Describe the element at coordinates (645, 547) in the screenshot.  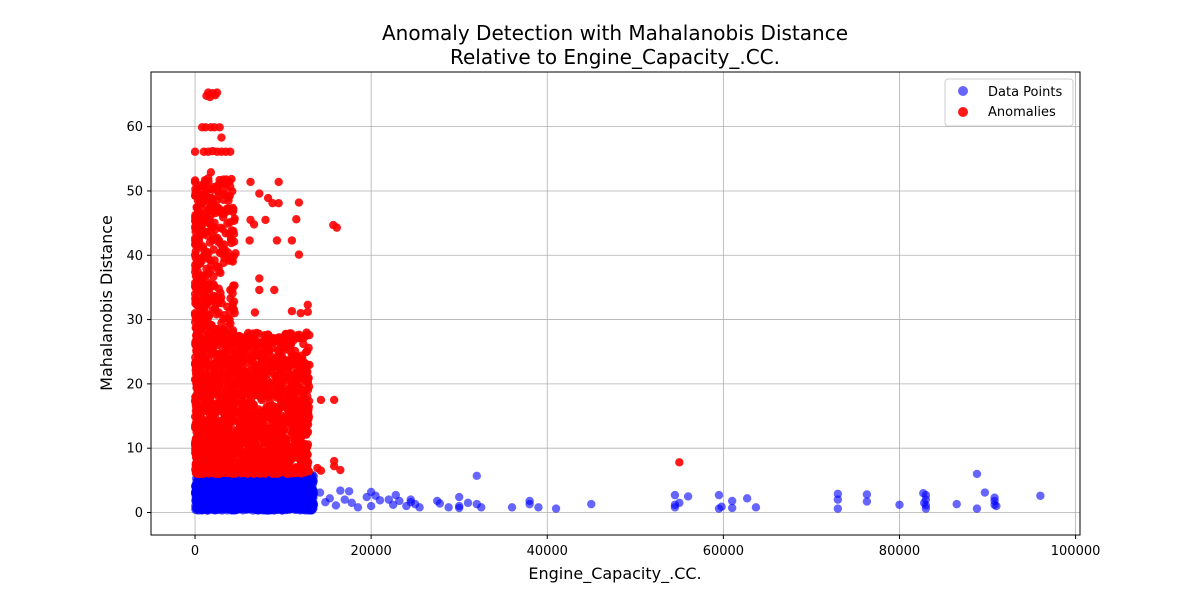
I see `x-axis-ticks: 0 20000 40000 60000 80000 100000` at that location.